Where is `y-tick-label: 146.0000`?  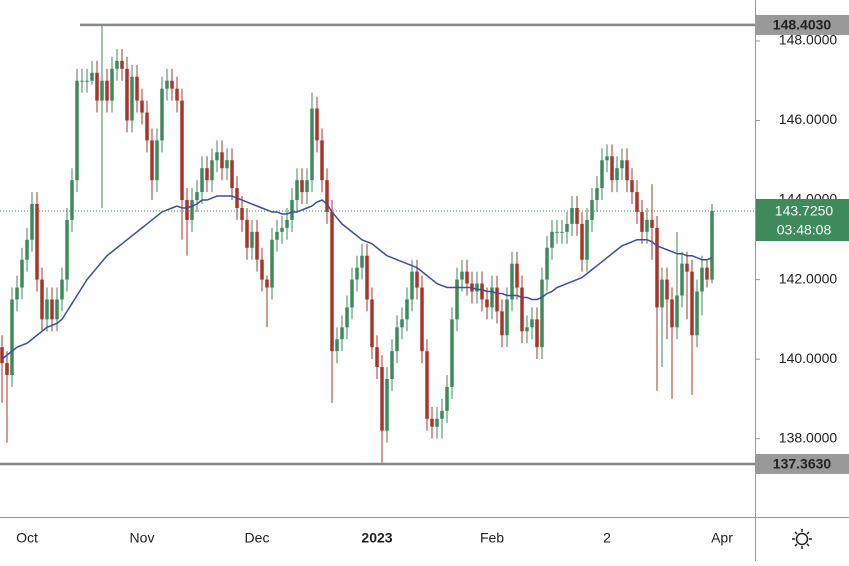 y-tick-label: 146.0000 is located at coordinates (808, 119).